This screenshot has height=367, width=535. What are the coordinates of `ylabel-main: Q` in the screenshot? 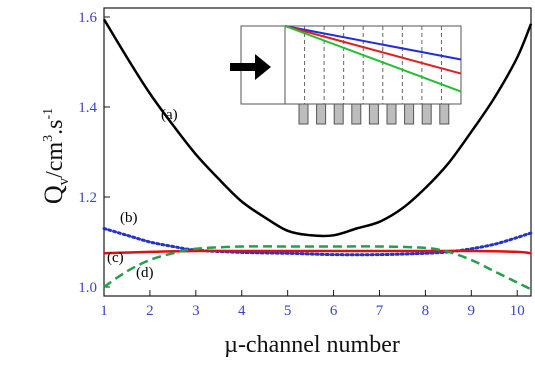 It's located at (53, 194).